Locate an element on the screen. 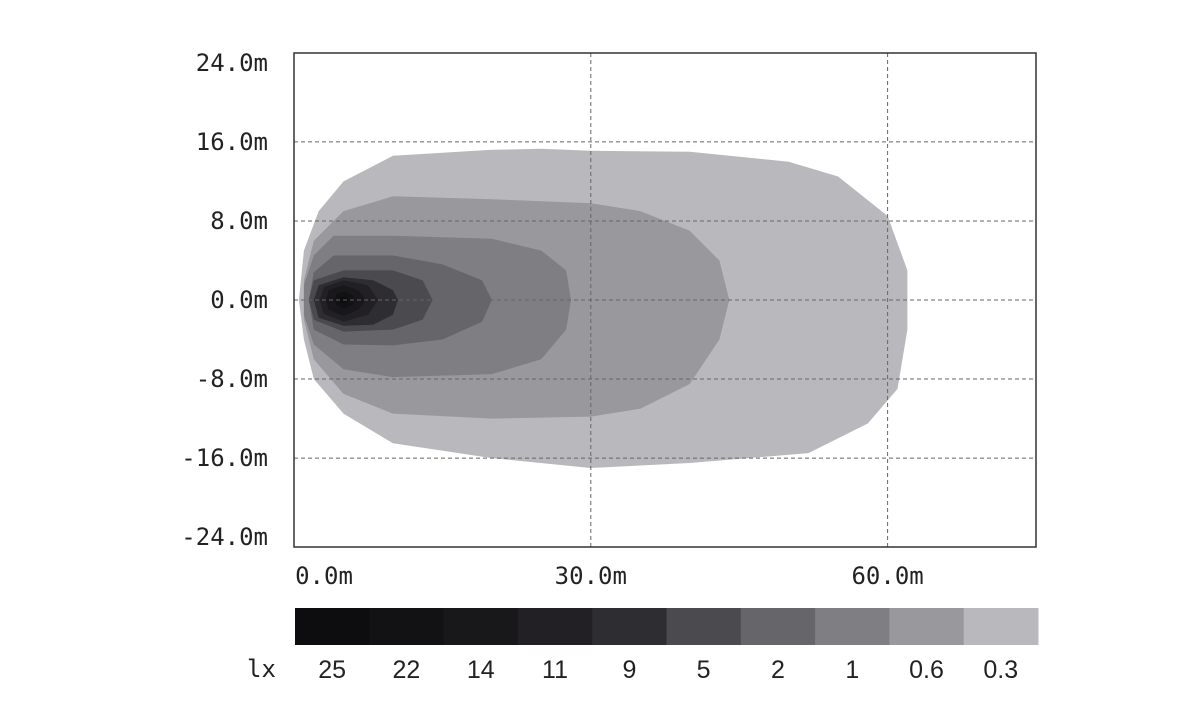 This screenshot has height=720, width=1200. x-axis-ticks: 0.0m 30.0m 60.0m is located at coordinates (609, 576).